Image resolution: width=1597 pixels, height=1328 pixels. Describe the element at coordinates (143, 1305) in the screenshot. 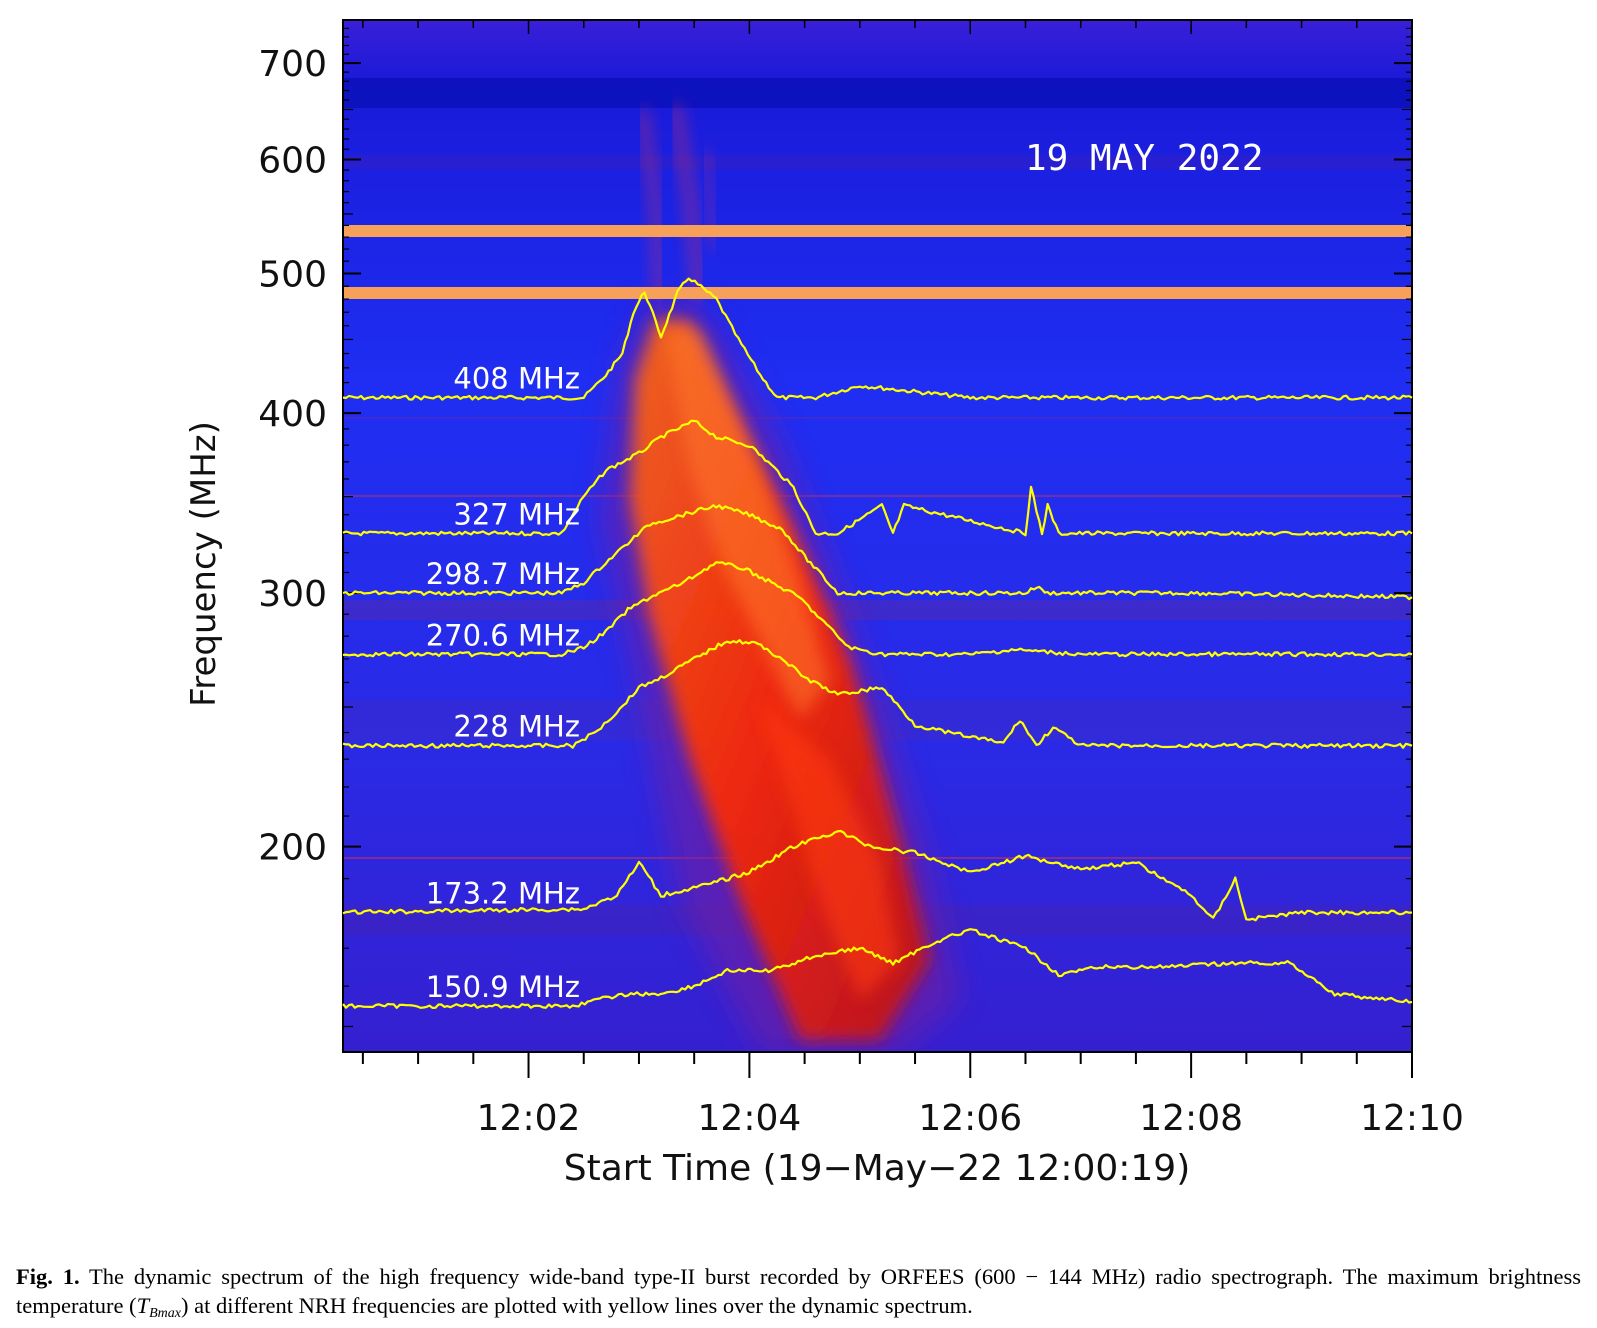

I see `caption-symbol: T` at that location.